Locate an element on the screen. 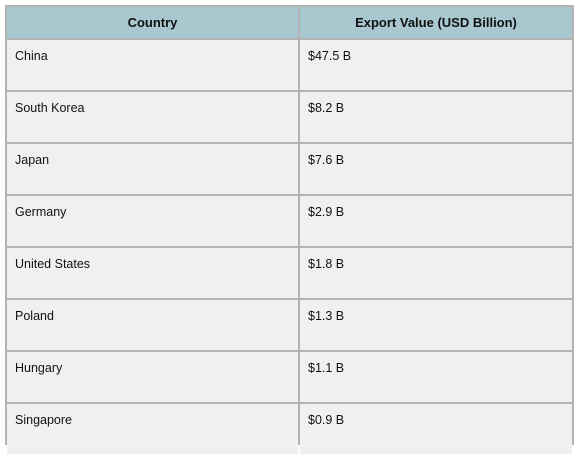  table-row: Germany $2.9 B is located at coordinates (289, 221).